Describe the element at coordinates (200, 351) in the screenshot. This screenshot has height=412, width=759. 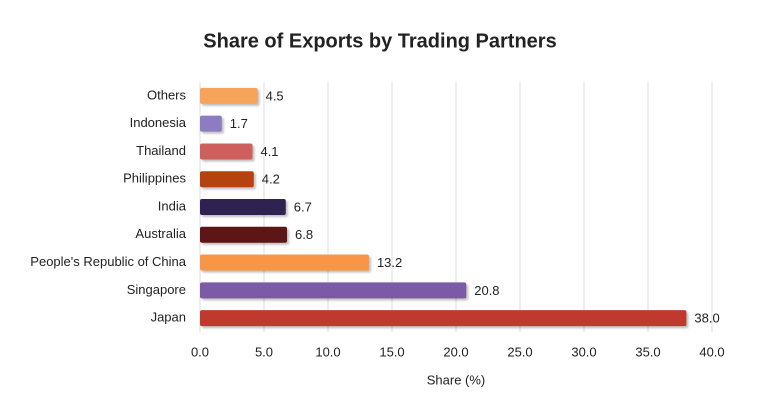
I see `x-tick-label: 0.0` at that location.